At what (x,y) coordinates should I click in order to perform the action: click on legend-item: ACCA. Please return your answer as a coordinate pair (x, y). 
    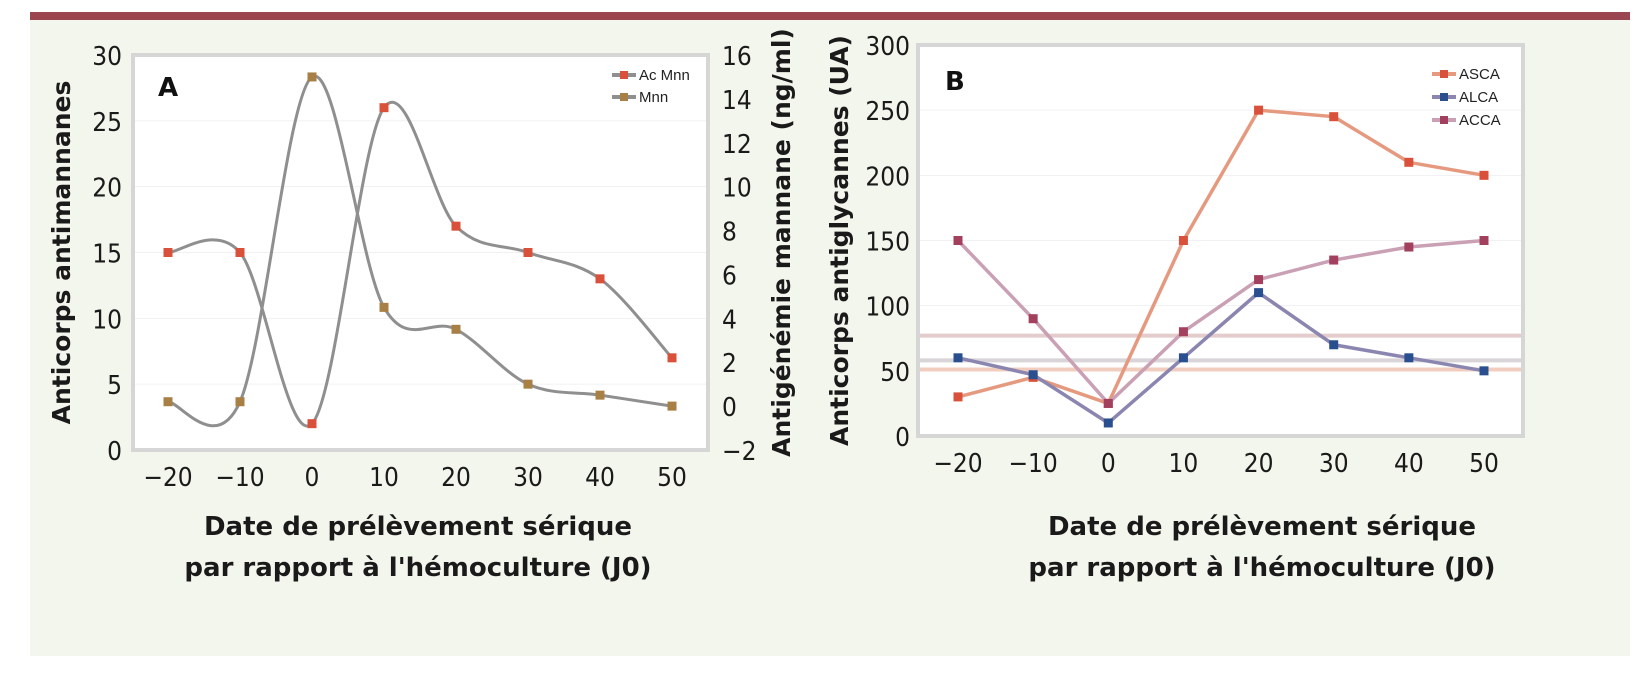
    Looking at the image, I should click on (1466, 120).